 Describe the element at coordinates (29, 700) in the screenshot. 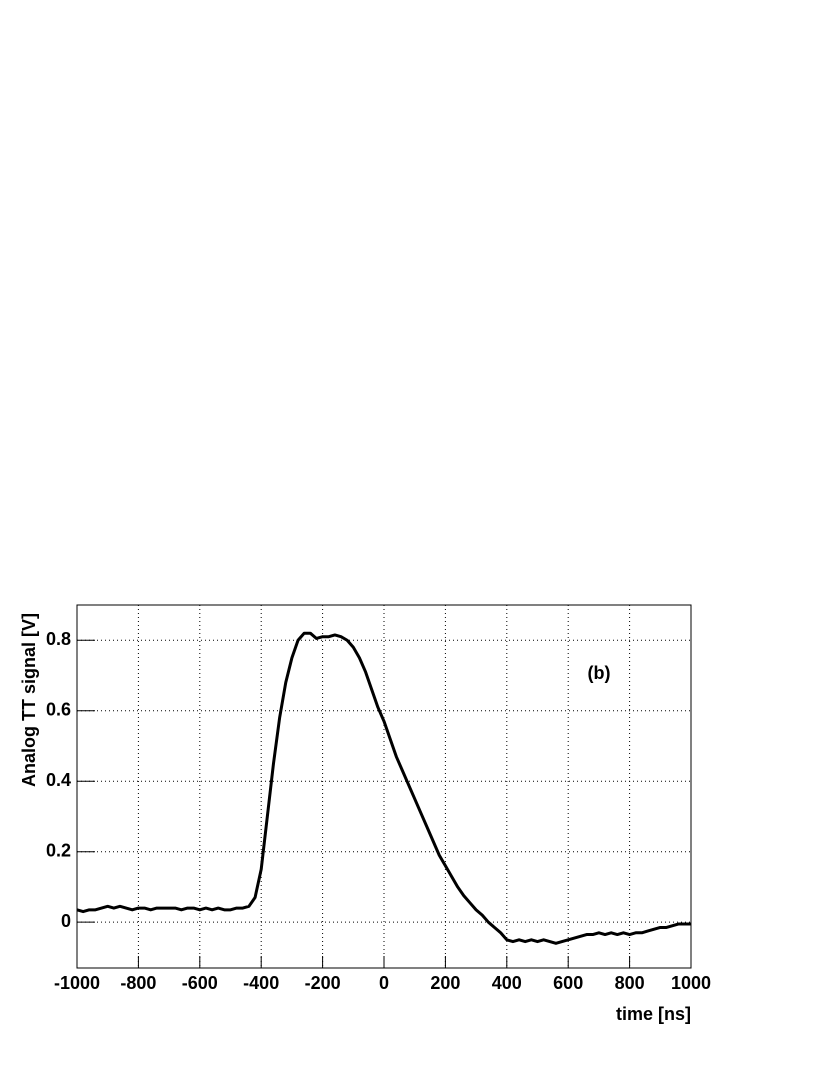

I see `y-axis-label: Analog TT signal [V]` at that location.